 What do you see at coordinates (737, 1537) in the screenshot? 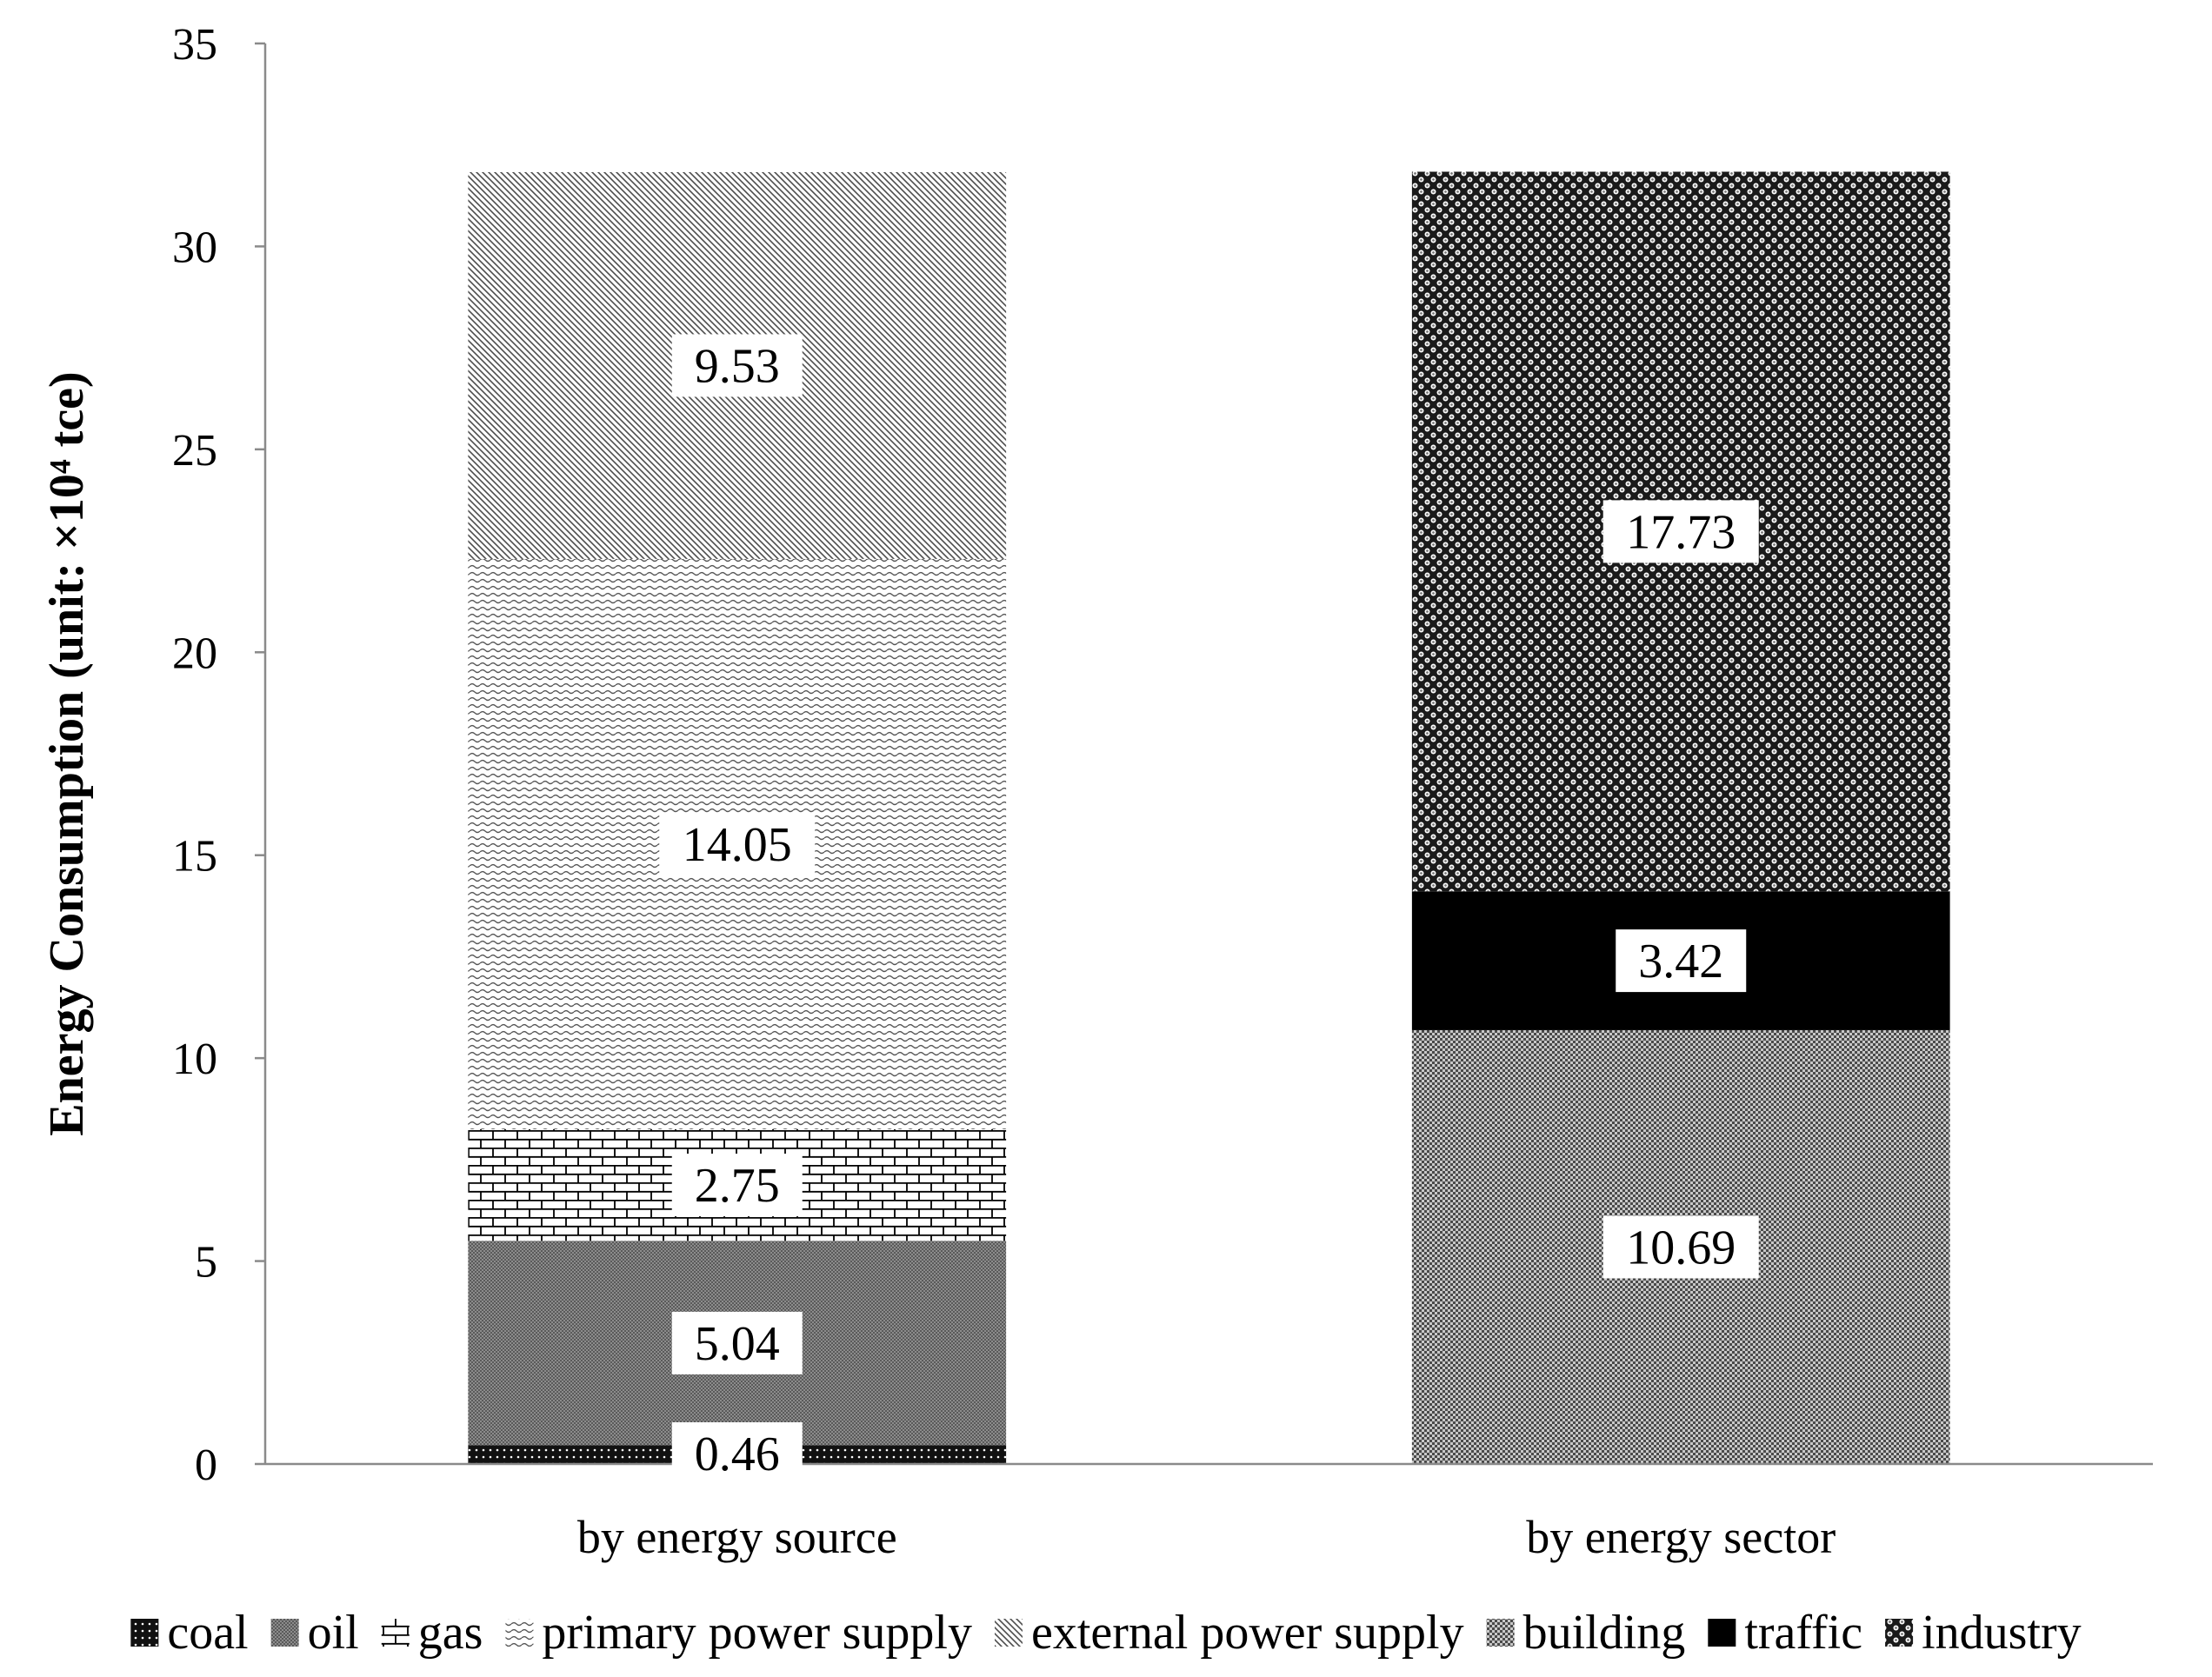
I see `category-label: by energy source` at bounding box center [737, 1537].